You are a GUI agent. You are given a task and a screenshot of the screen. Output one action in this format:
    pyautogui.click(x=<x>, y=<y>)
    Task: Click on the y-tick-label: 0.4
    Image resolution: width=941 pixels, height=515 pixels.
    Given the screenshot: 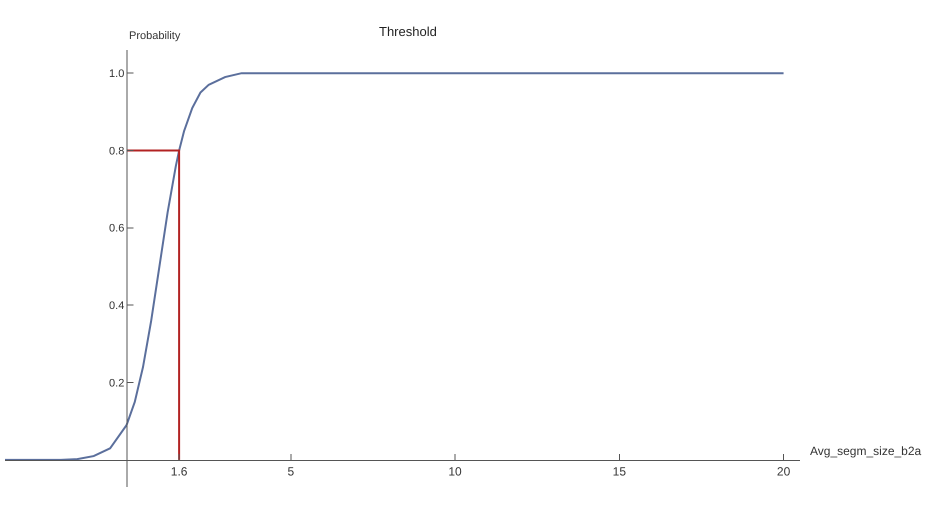 What is the action you would take?
    pyautogui.click(x=116, y=306)
    